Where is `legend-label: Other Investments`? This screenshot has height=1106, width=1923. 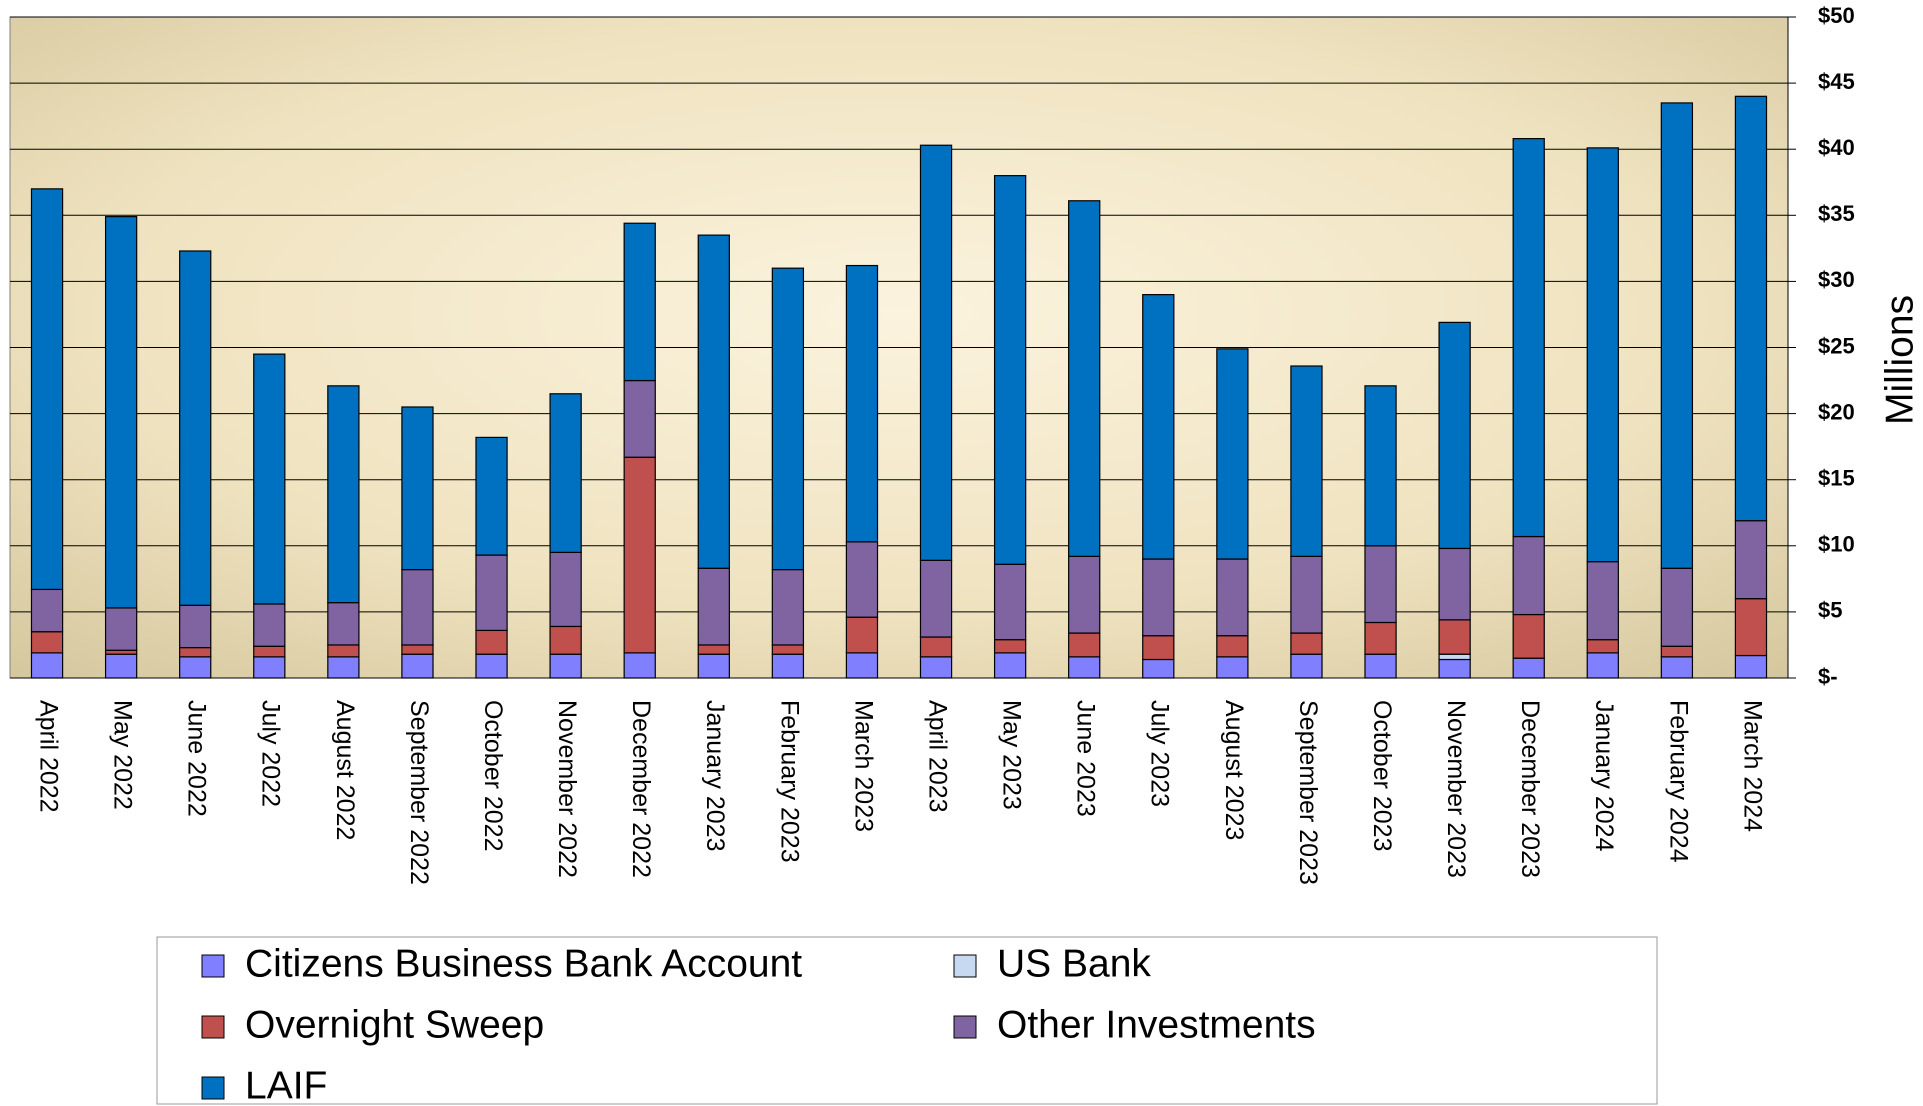 legend-label: Other Investments is located at coordinates (1156, 1024).